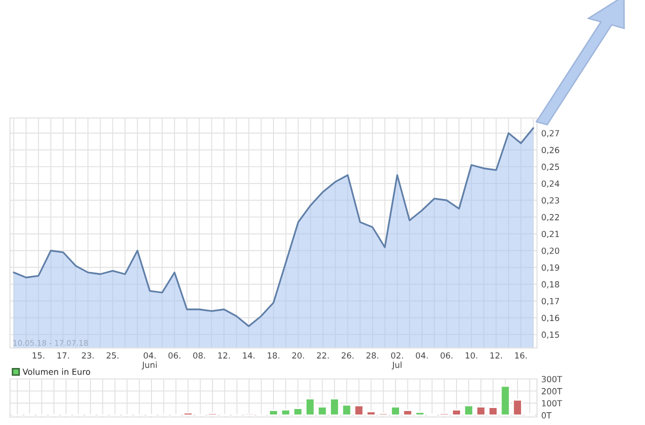  Describe the element at coordinates (550, 335) in the screenshot. I see `y-tick-label: 0,15` at that location.